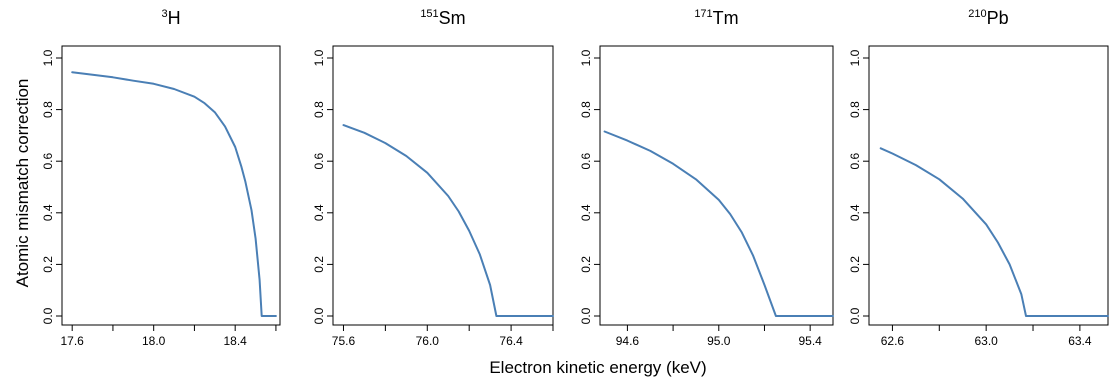  Describe the element at coordinates (22, 183) in the screenshot. I see `y-axis-label: Atomic mismatch correction` at that location.